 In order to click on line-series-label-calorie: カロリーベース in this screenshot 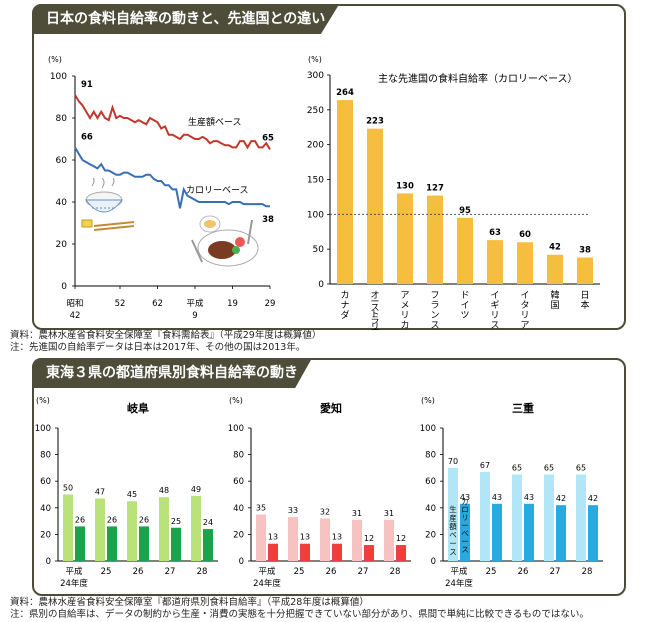, I will do `click(217, 190)`.